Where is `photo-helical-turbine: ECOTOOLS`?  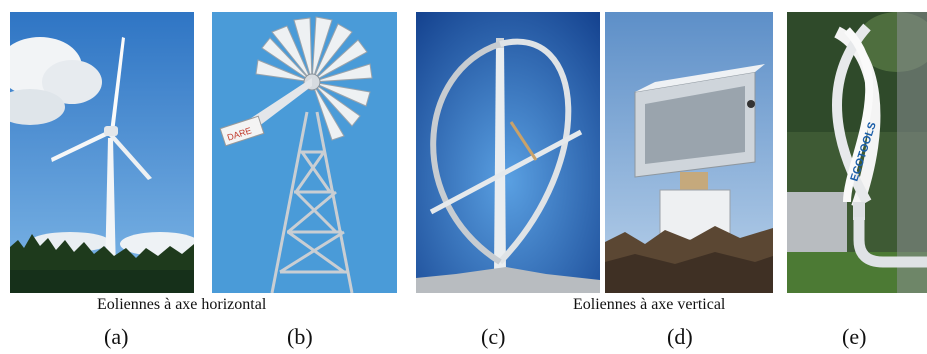 photo-helical-turbine: ECOTOOLS is located at coordinates (857, 152).